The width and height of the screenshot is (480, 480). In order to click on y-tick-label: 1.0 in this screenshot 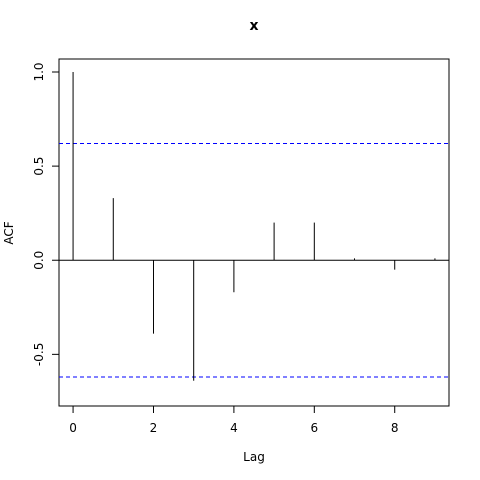, I will do `click(39, 71)`.